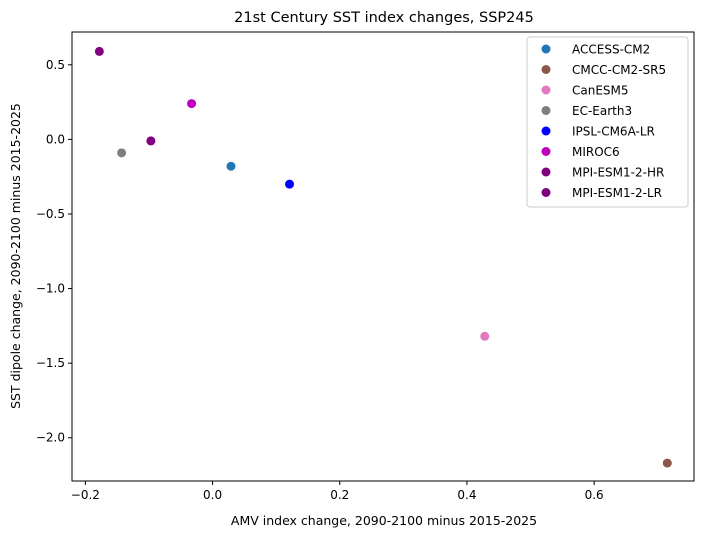 Image resolution: width=703 pixels, height=536 pixels. What do you see at coordinates (613, 132) in the screenshot?
I see `legend-label: IPSL-CM6A-LR` at bounding box center [613, 132].